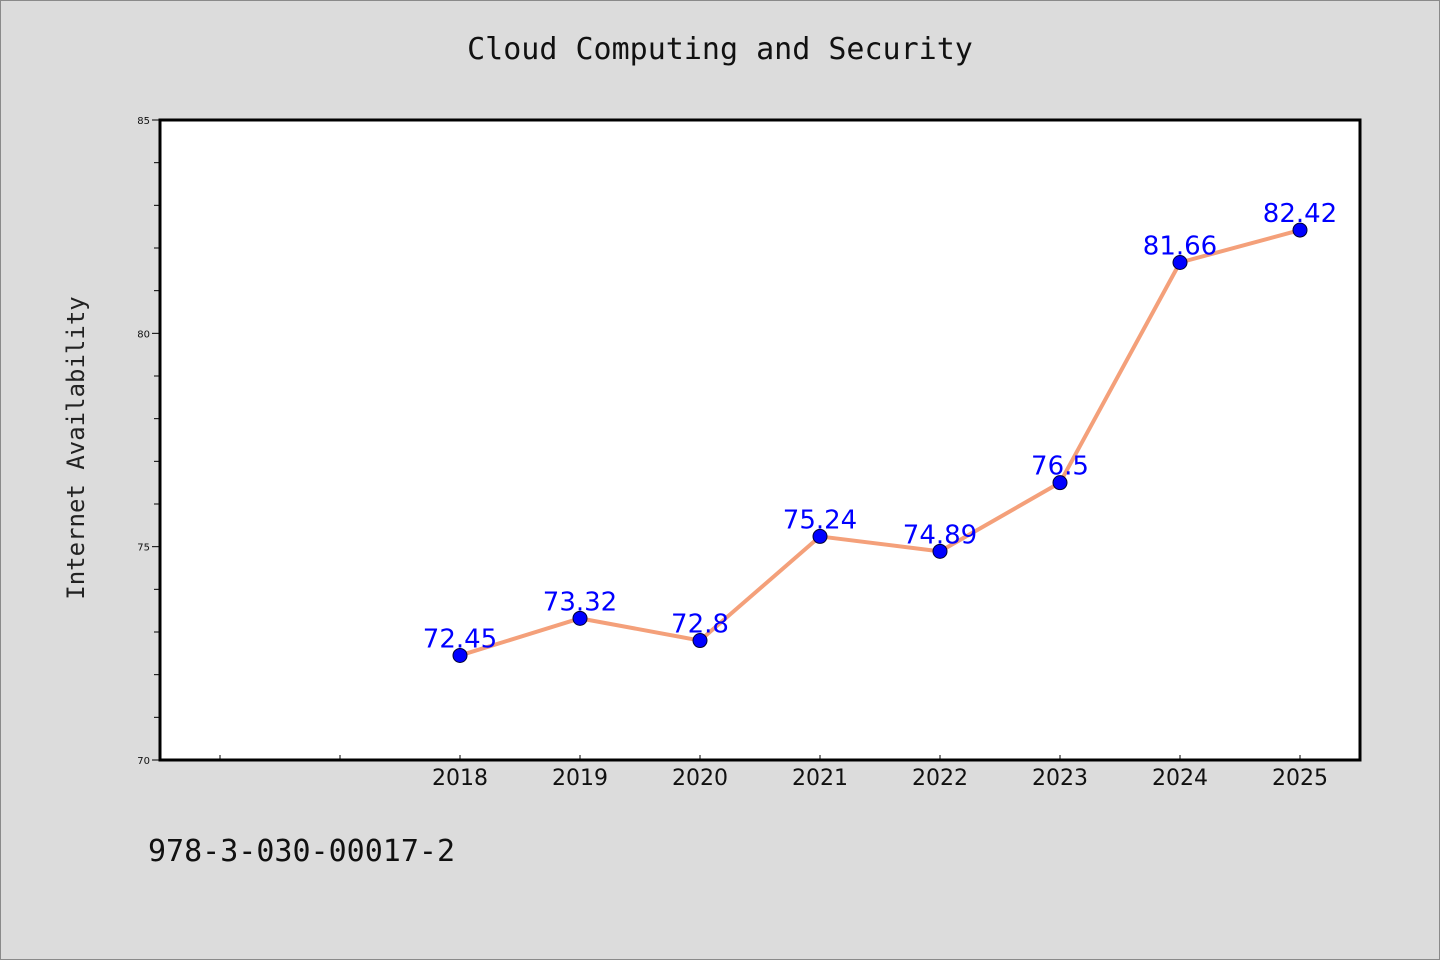  Describe the element at coordinates (148, 441) in the screenshot. I see `y-axis: 70 75 80 85` at that location.